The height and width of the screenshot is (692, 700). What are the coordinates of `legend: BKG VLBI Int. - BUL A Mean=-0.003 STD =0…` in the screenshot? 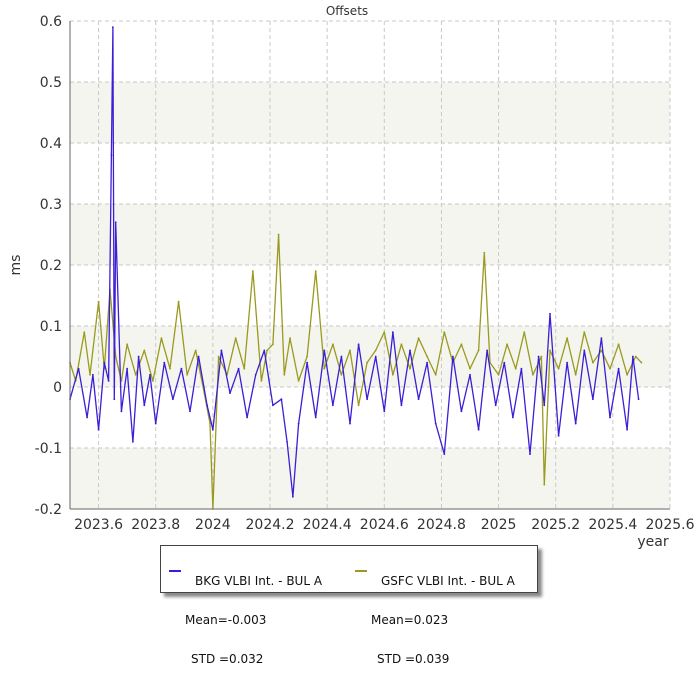 It's located at (349, 605).